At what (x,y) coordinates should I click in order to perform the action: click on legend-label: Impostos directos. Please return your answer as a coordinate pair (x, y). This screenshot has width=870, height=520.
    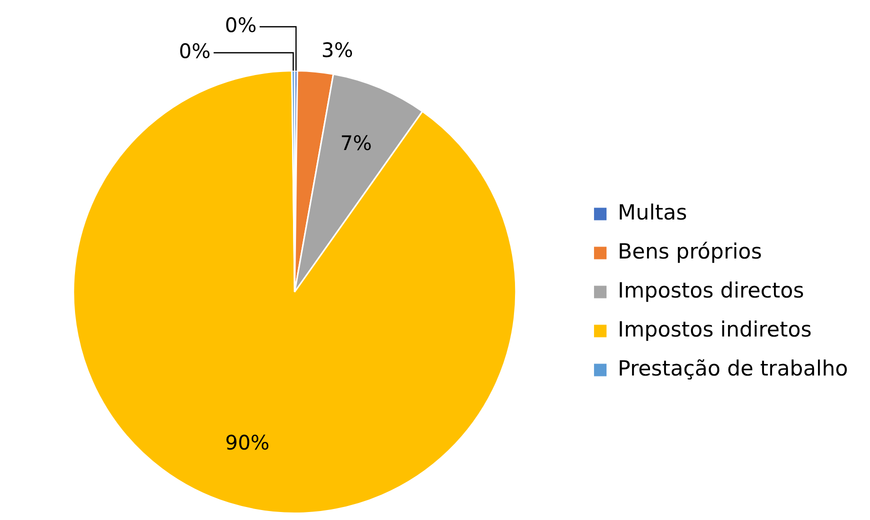
    Looking at the image, I should click on (711, 290).